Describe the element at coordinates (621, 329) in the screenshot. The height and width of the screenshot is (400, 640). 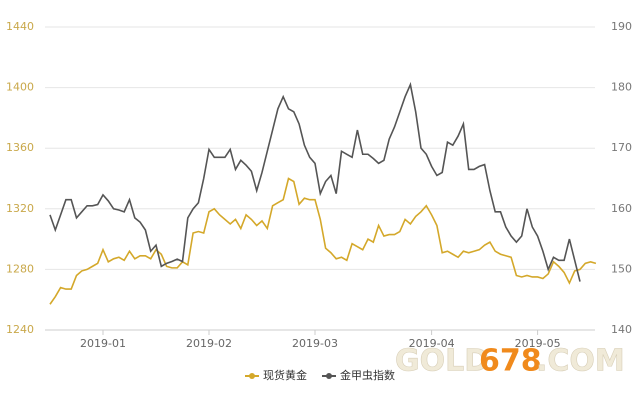
I see `y2-tick-label: 140` at that location.